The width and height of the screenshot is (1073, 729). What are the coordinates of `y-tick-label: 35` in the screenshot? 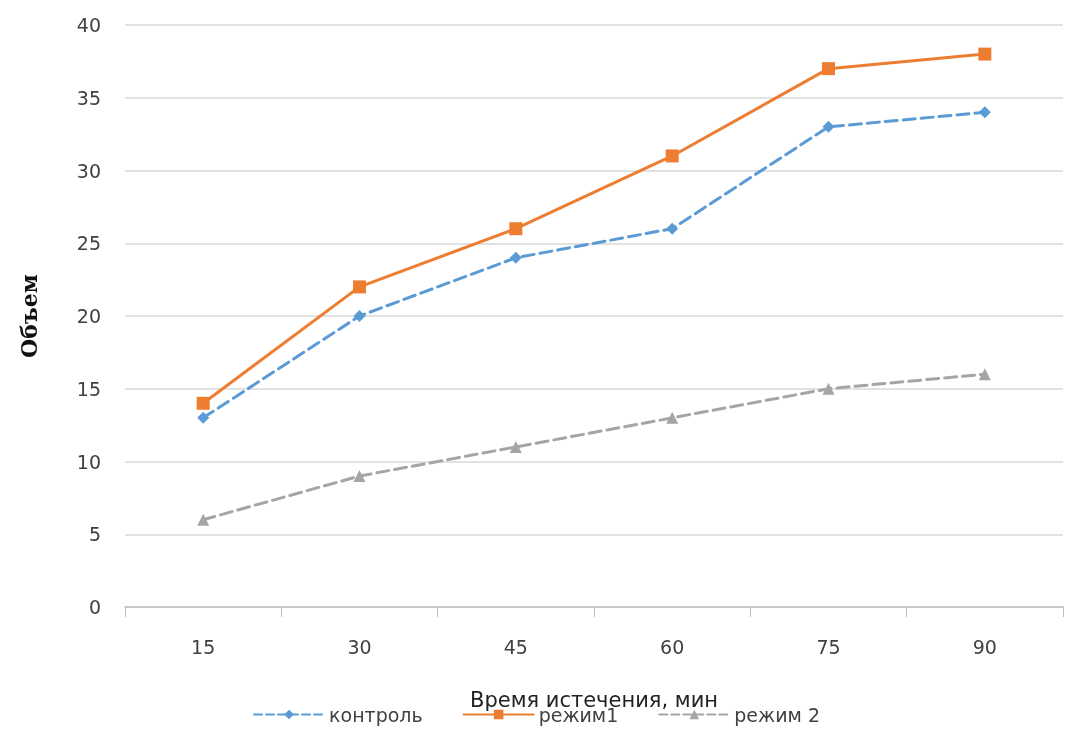 It's located at (88, 97).